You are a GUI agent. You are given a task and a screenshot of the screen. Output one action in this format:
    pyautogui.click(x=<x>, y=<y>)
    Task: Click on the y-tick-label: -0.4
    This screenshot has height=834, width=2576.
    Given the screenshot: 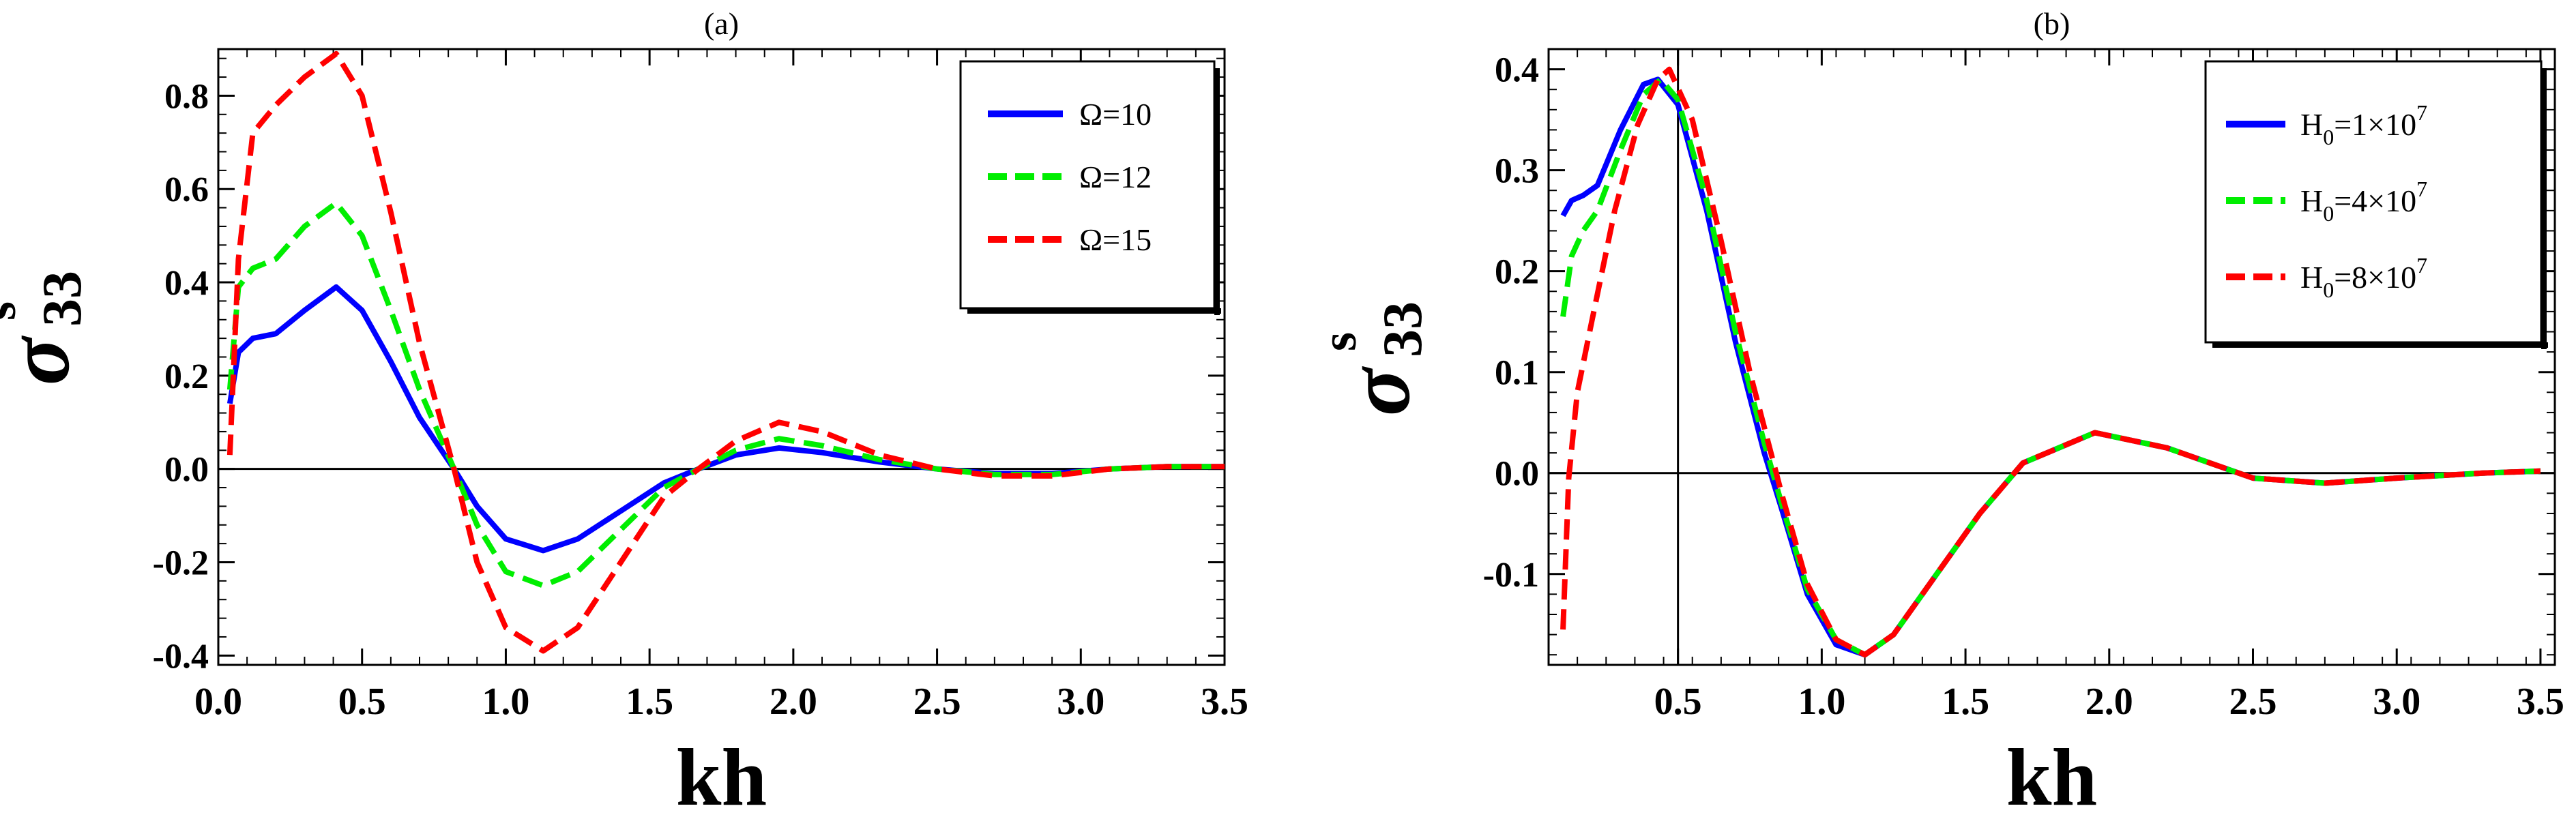 What is the action you would take?
    pyautogui.click(x=181, y=656)
    